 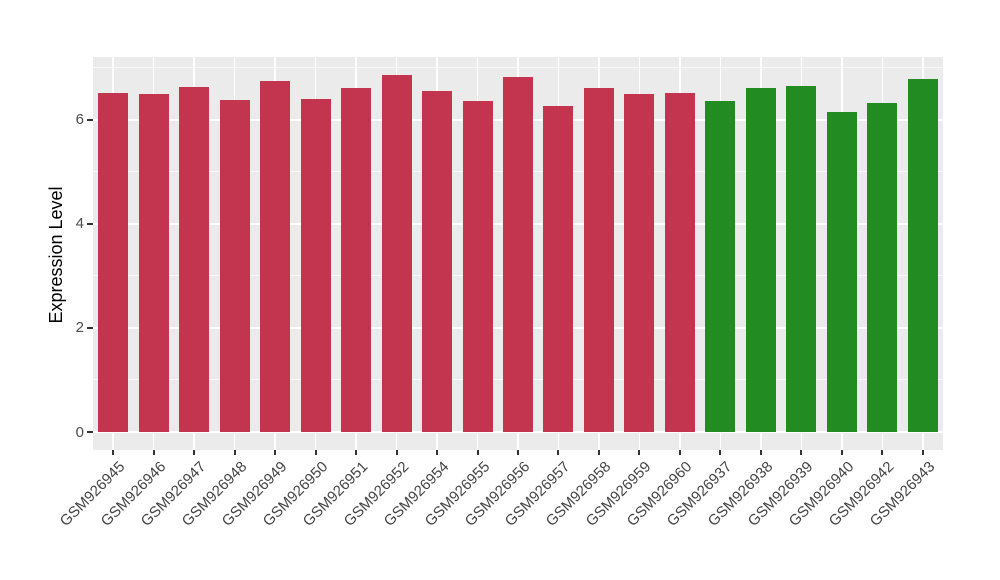 I want to click on bar-GSM926952, so click(x=396, y=253).